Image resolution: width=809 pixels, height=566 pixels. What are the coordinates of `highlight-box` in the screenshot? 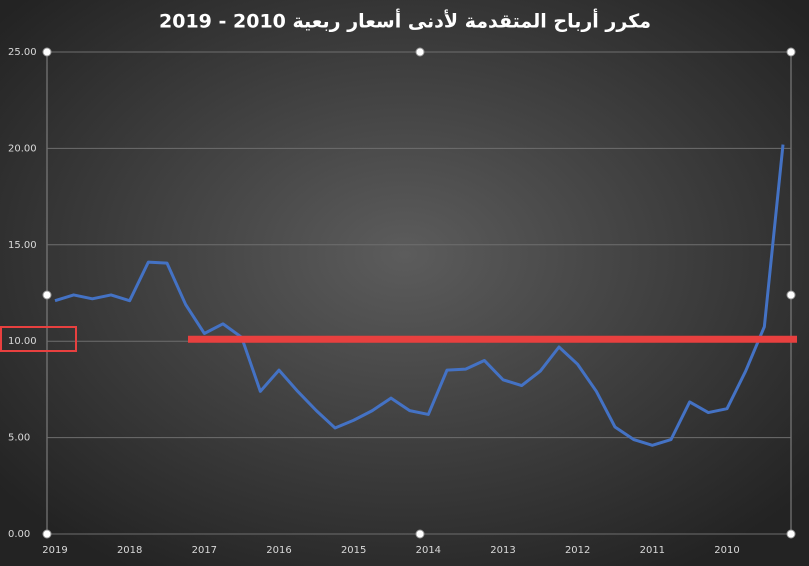 It's located at (38, 339).